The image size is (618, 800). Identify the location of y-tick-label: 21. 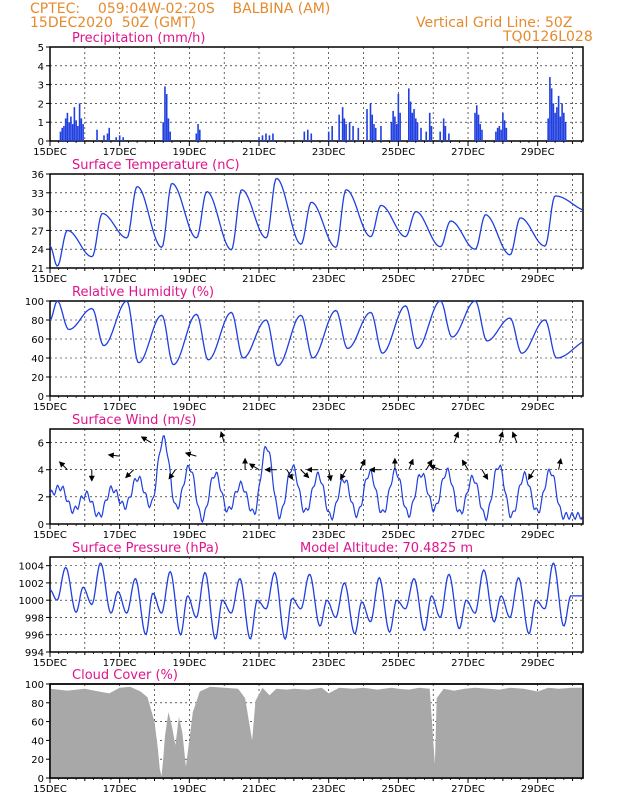
(37, 269).